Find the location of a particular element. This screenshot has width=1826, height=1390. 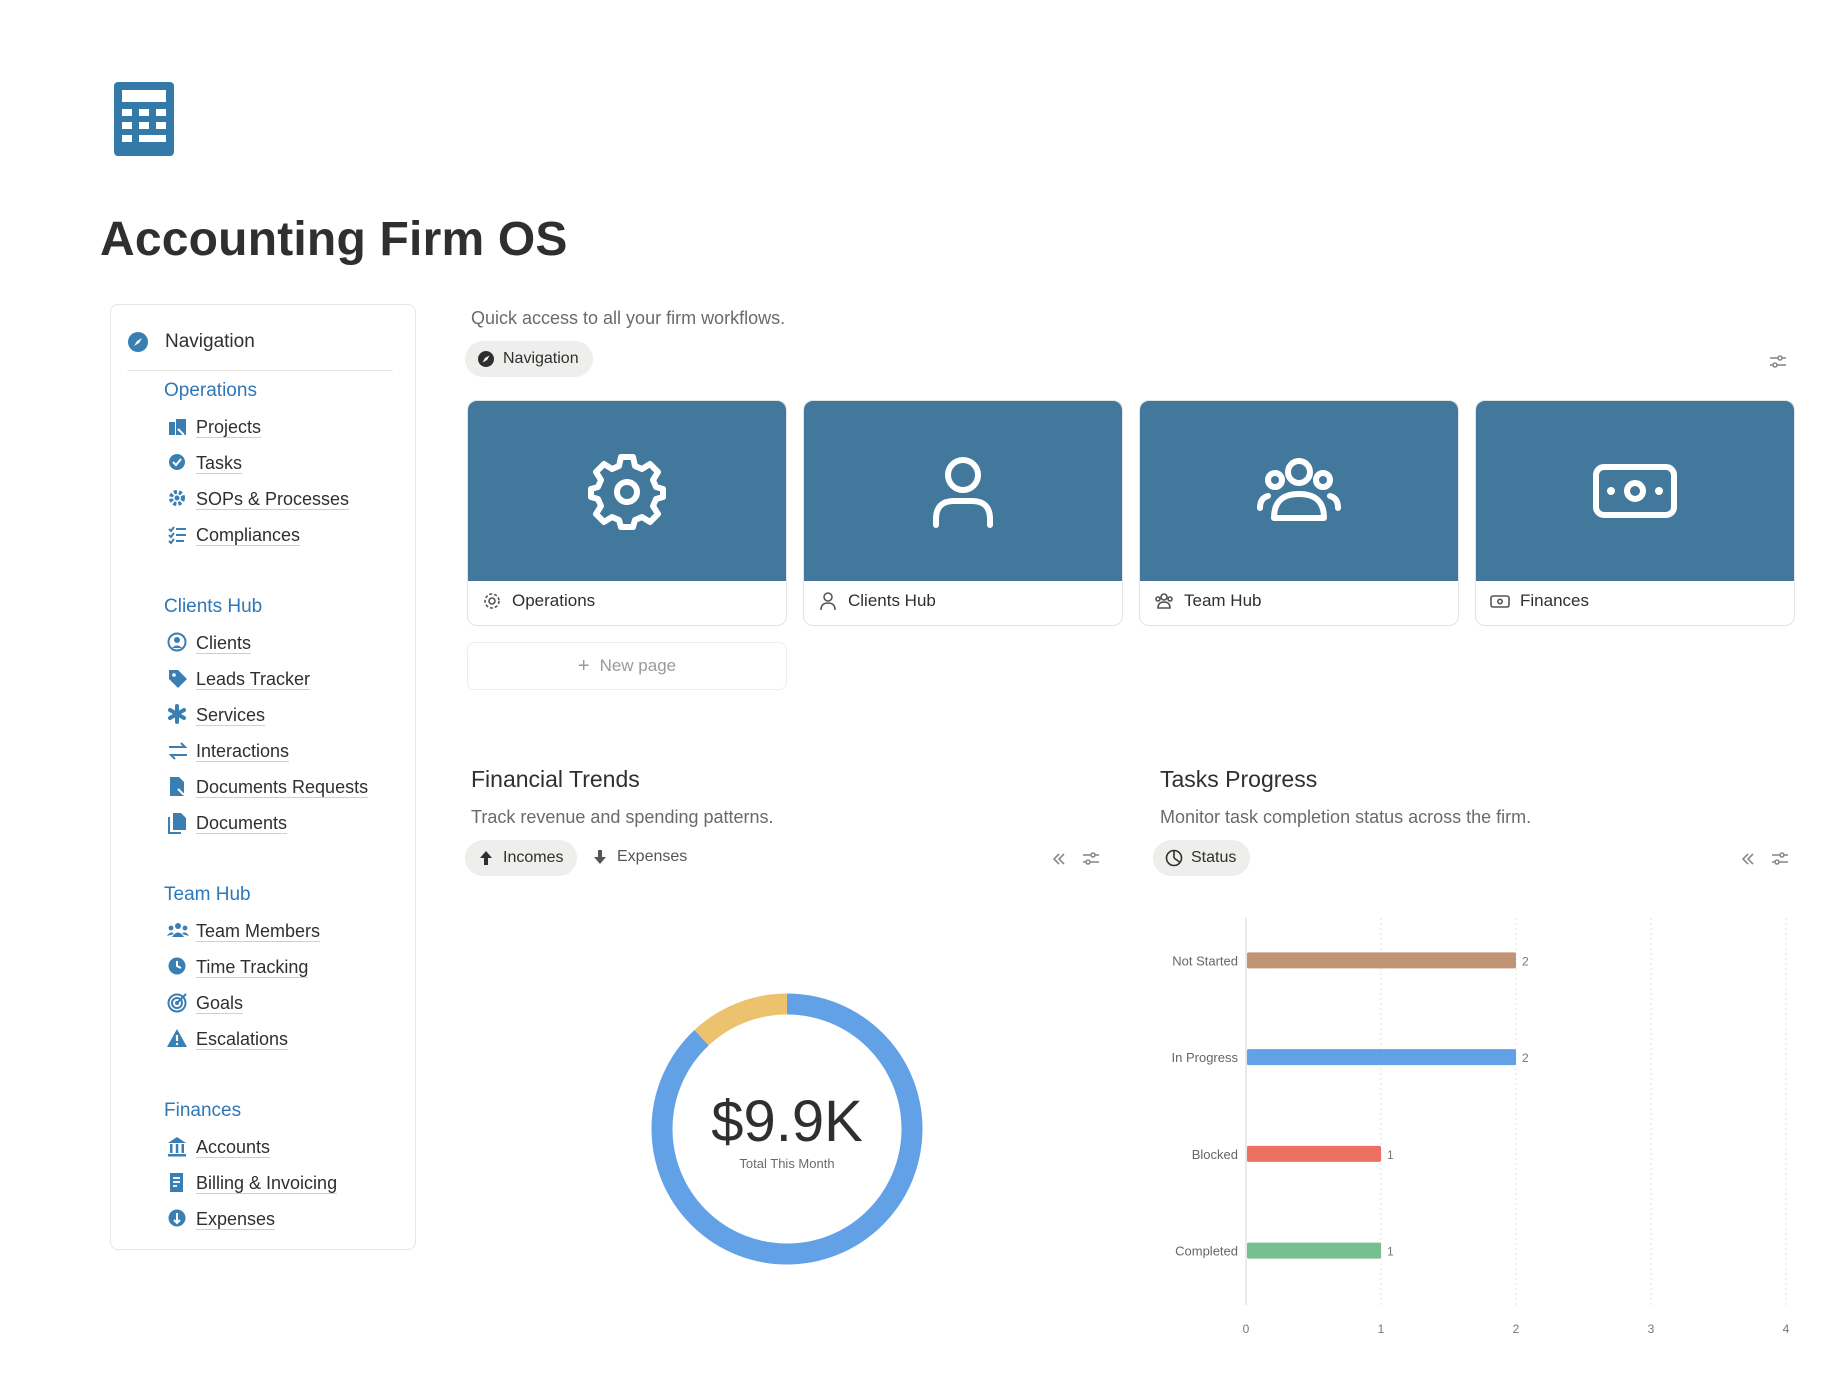

sidebar-item-time-tracking: Time Tracking is located at coordinates (242, 967).